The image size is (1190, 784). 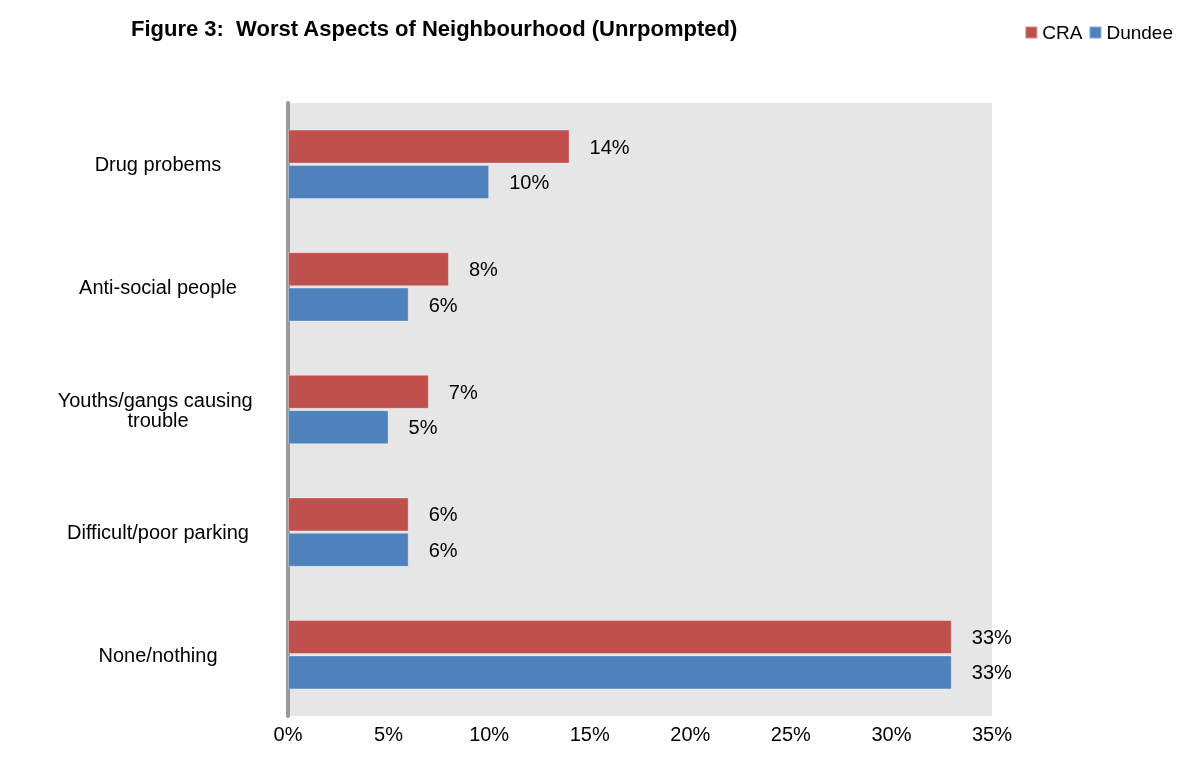 I want to click on y-tick-label: Anti-social people, so click(x=158, y=286).